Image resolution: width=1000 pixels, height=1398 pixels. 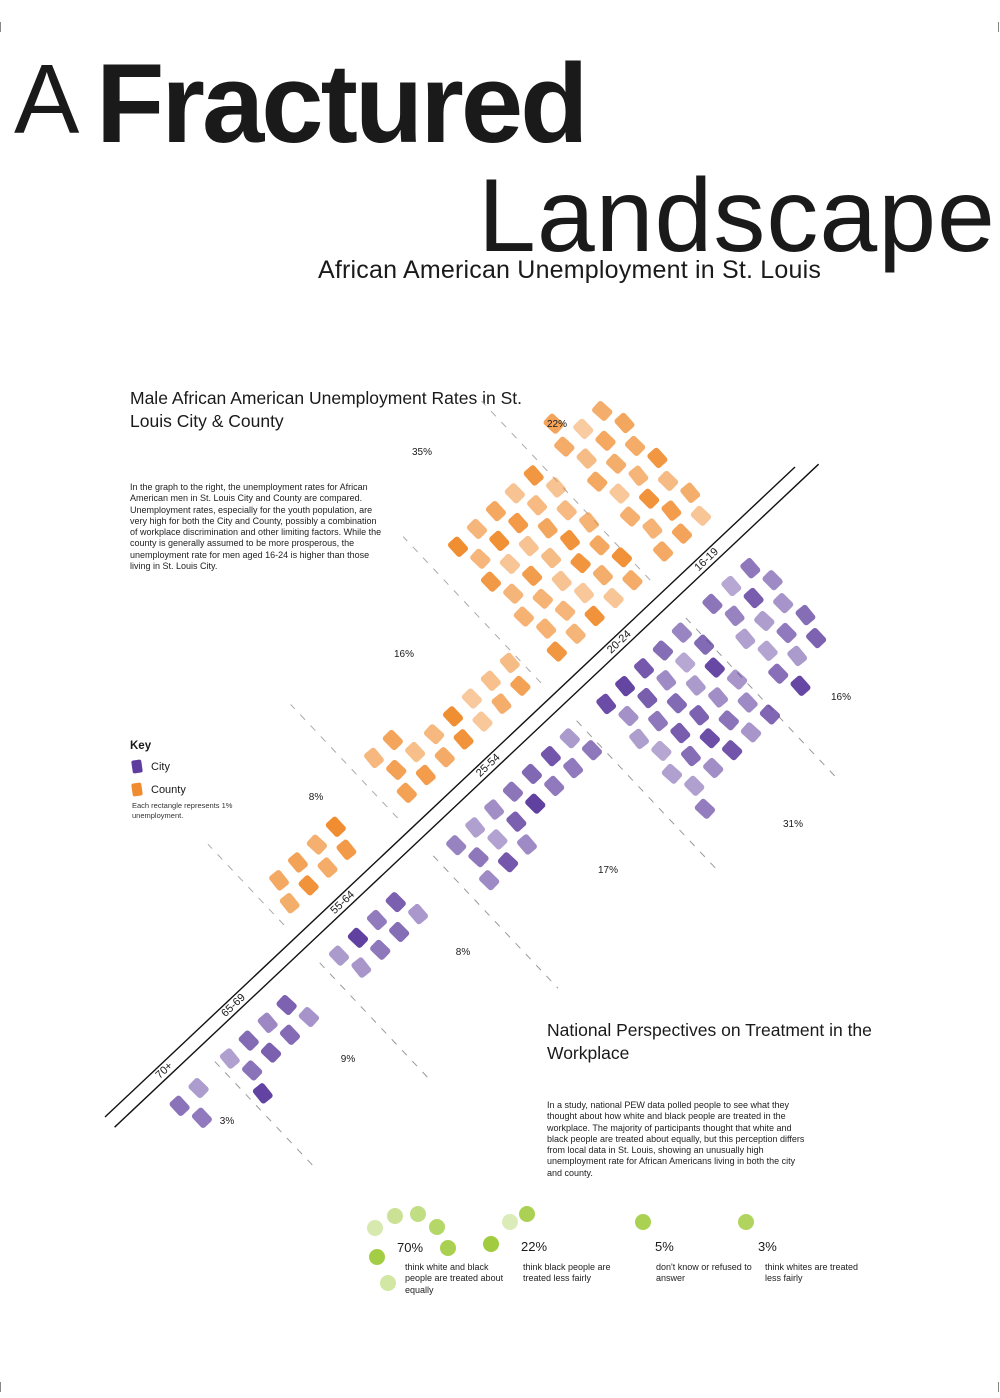 I want to click on pew-label-dont-know: don't know or refused to answer, so click(x=704, y=1273).